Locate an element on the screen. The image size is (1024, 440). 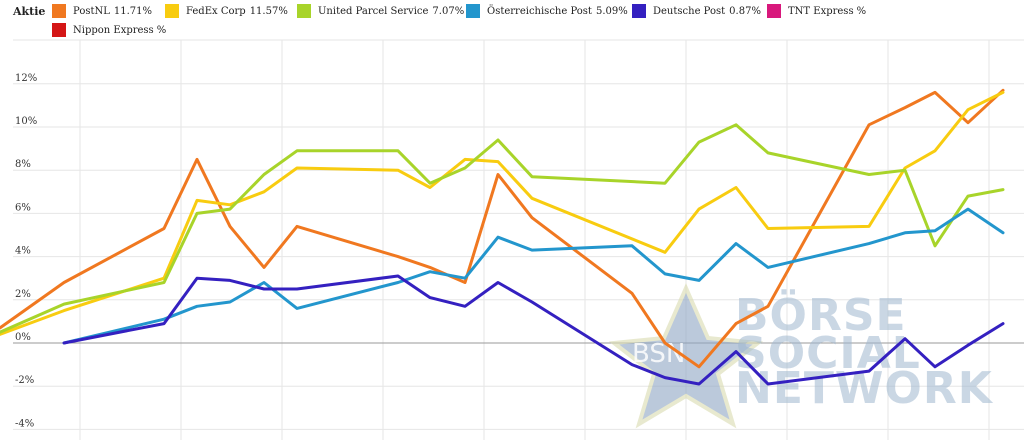
legend-value: 5.09 is located at coordinates (607, 11).